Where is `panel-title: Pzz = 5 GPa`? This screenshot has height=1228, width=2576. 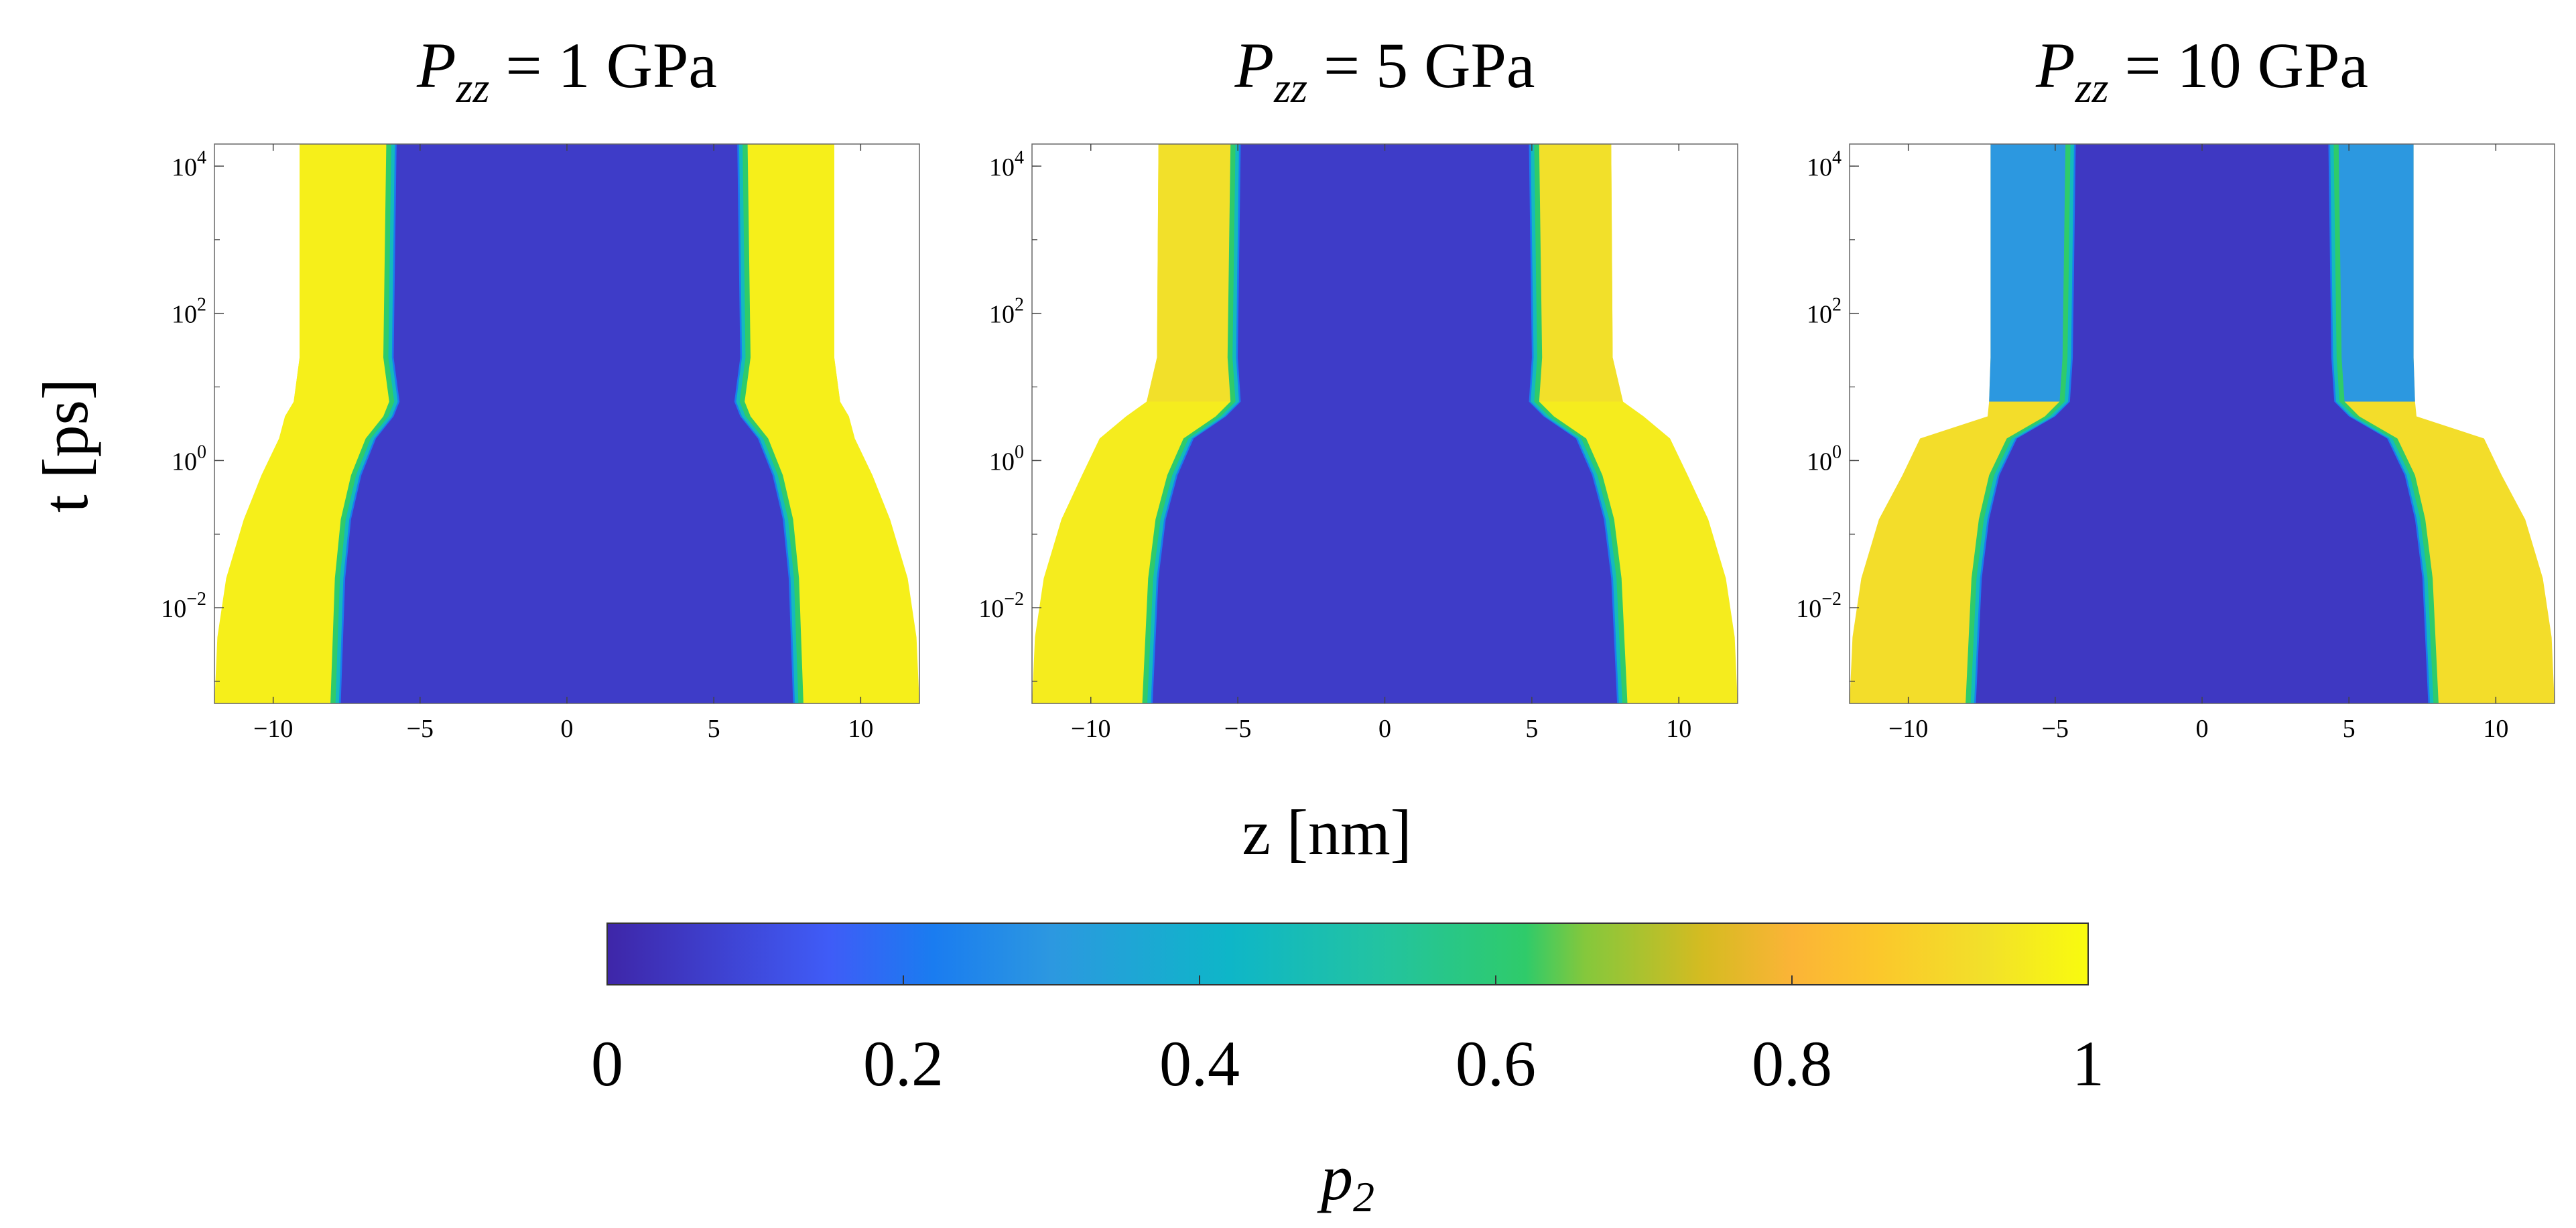
panel-title: Pzz = 5 GPa is located at coordinates (1384, 70).